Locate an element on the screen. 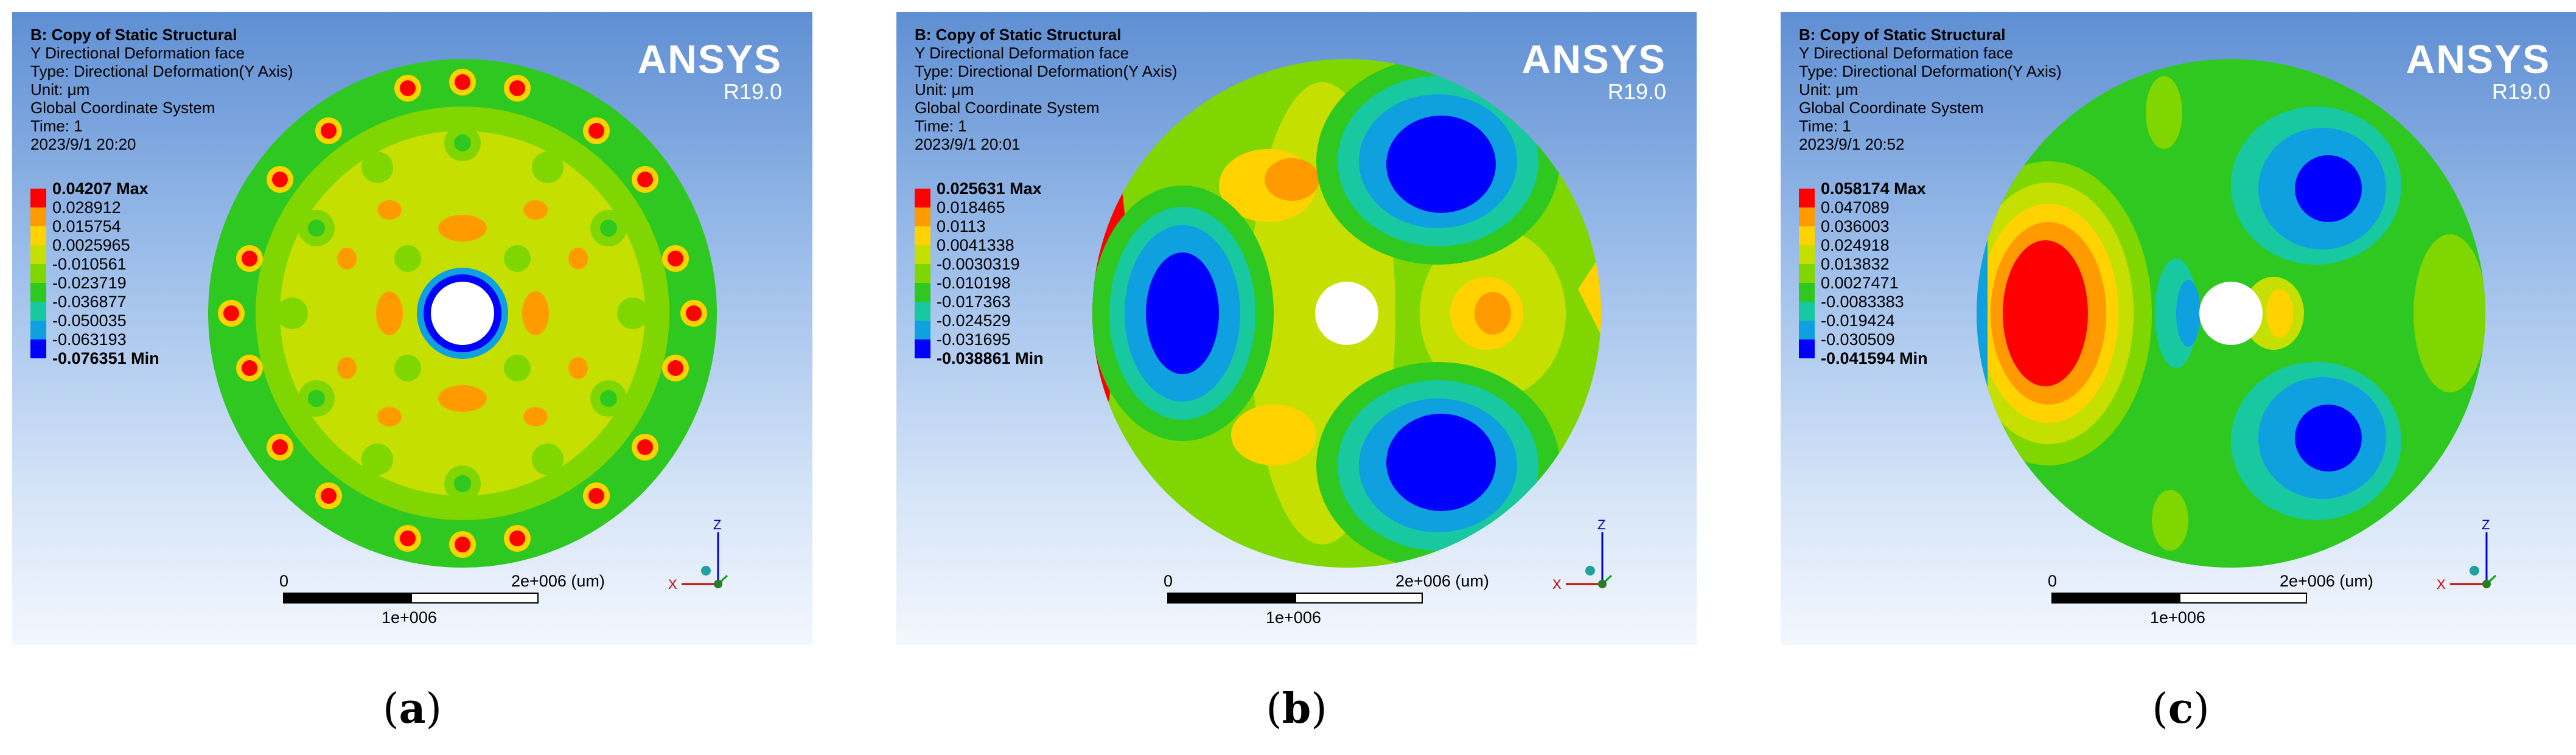 This screenshot has width=2576, height=755. legend-value: -0.031695 is located at coordinates (974, 339).